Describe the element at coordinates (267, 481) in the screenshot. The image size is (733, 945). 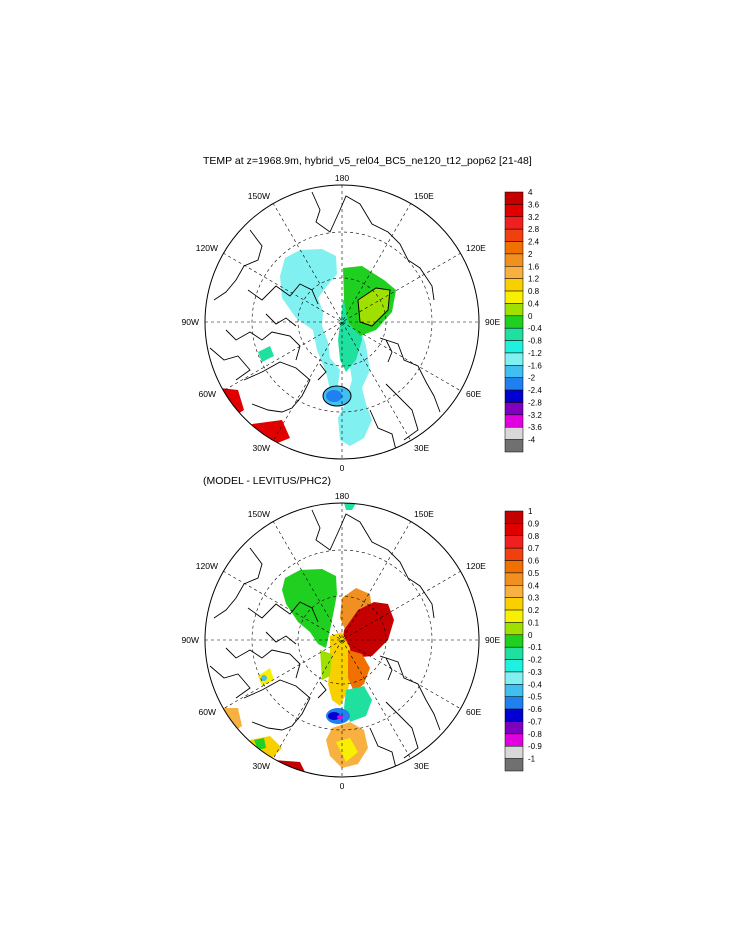
I see `panel2-title: (MODEL - LEVITUS/PHC2)` at that location.